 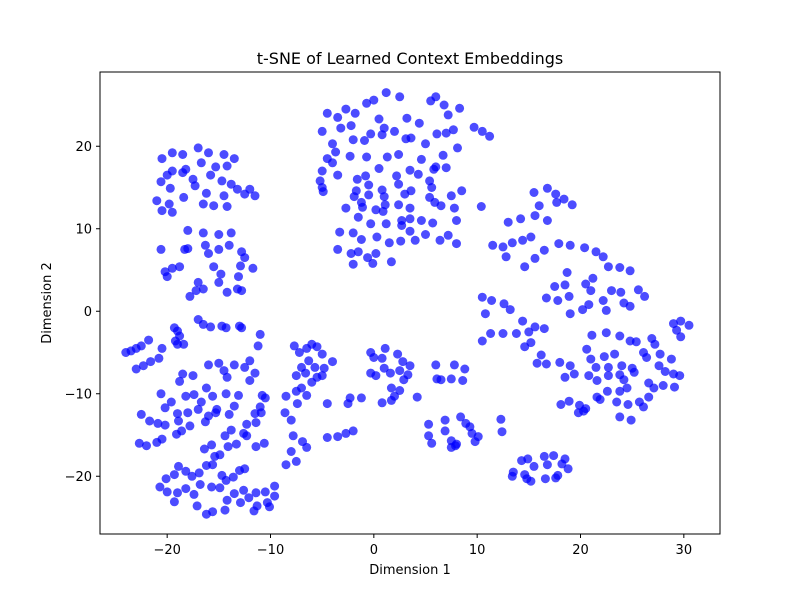 I want to click on y-tick-label: −10, so click(x=78, y=394).